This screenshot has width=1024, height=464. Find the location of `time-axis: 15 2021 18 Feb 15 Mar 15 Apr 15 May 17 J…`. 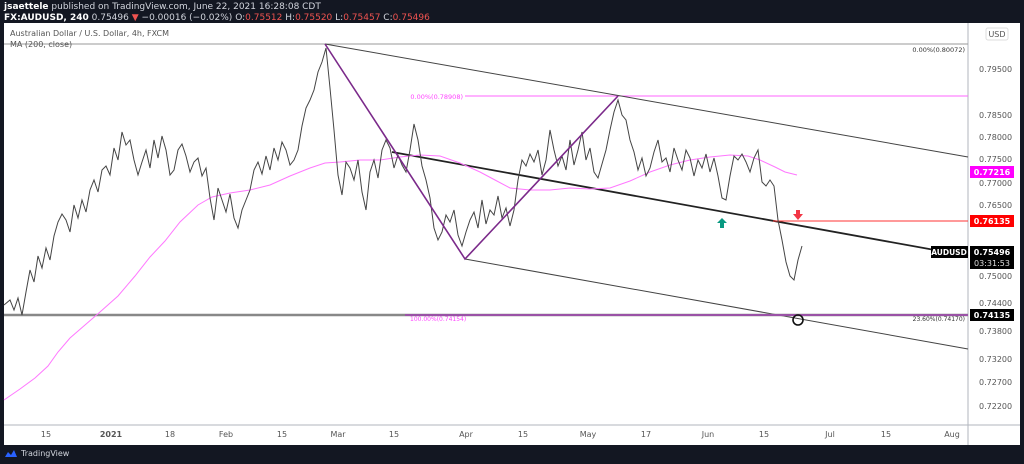

time-axis: 15 2021 18 Feb 15 Mar 15 Apr 15 May 17 J… is located at coordinates (500, 434).